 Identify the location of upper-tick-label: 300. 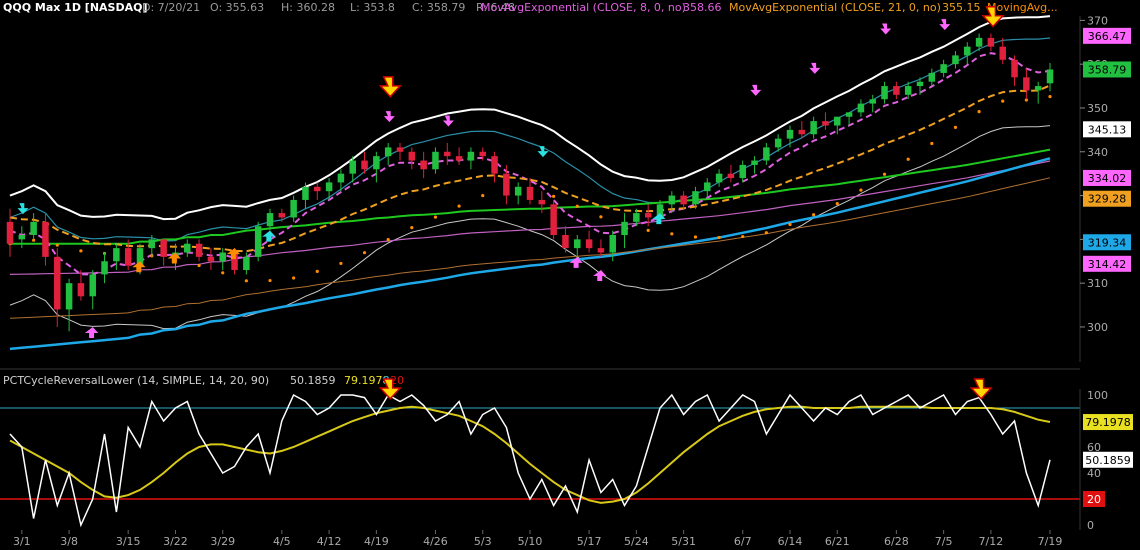
(1097, 327).